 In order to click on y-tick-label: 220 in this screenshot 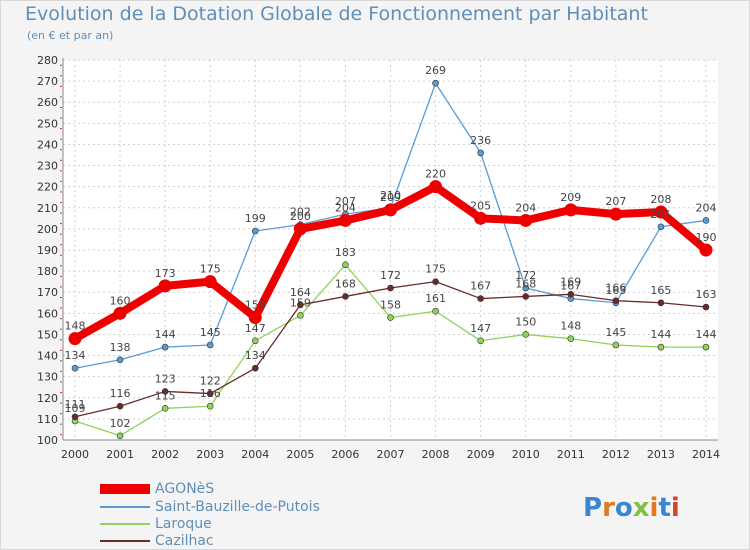, I will do `click(47, 187)`.